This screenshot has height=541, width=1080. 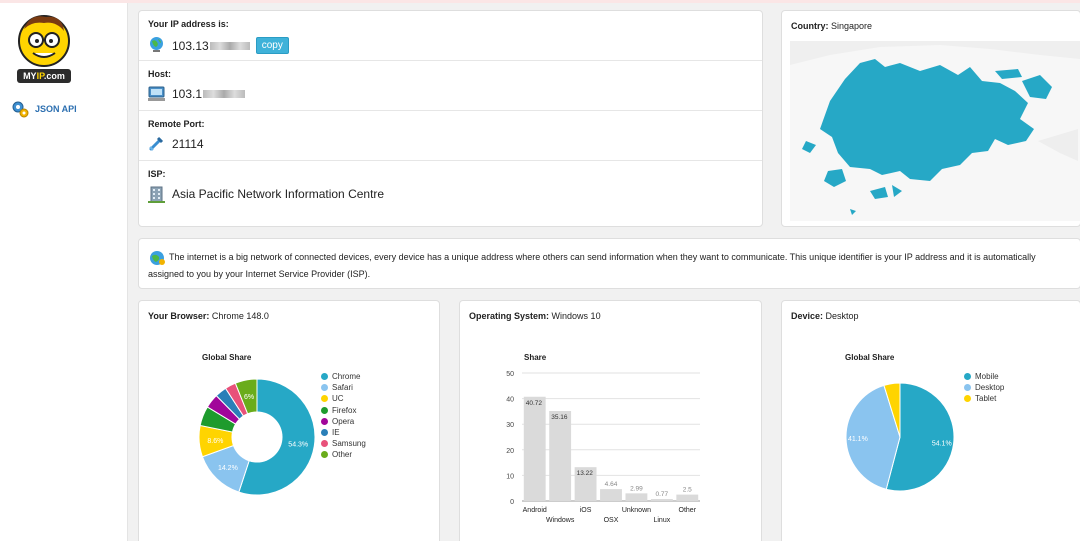 I want to click on browser-legend-item-safari: Safari, so click(x=343, y=387).